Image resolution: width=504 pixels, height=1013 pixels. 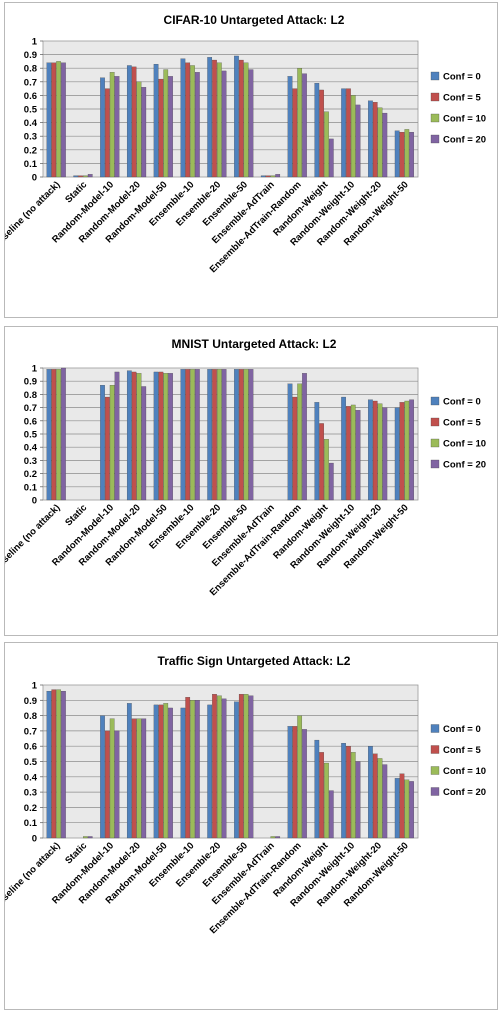 I want to click on chart-title: MNIST Untargeted Attack: L2, so click(x=254, y=344).